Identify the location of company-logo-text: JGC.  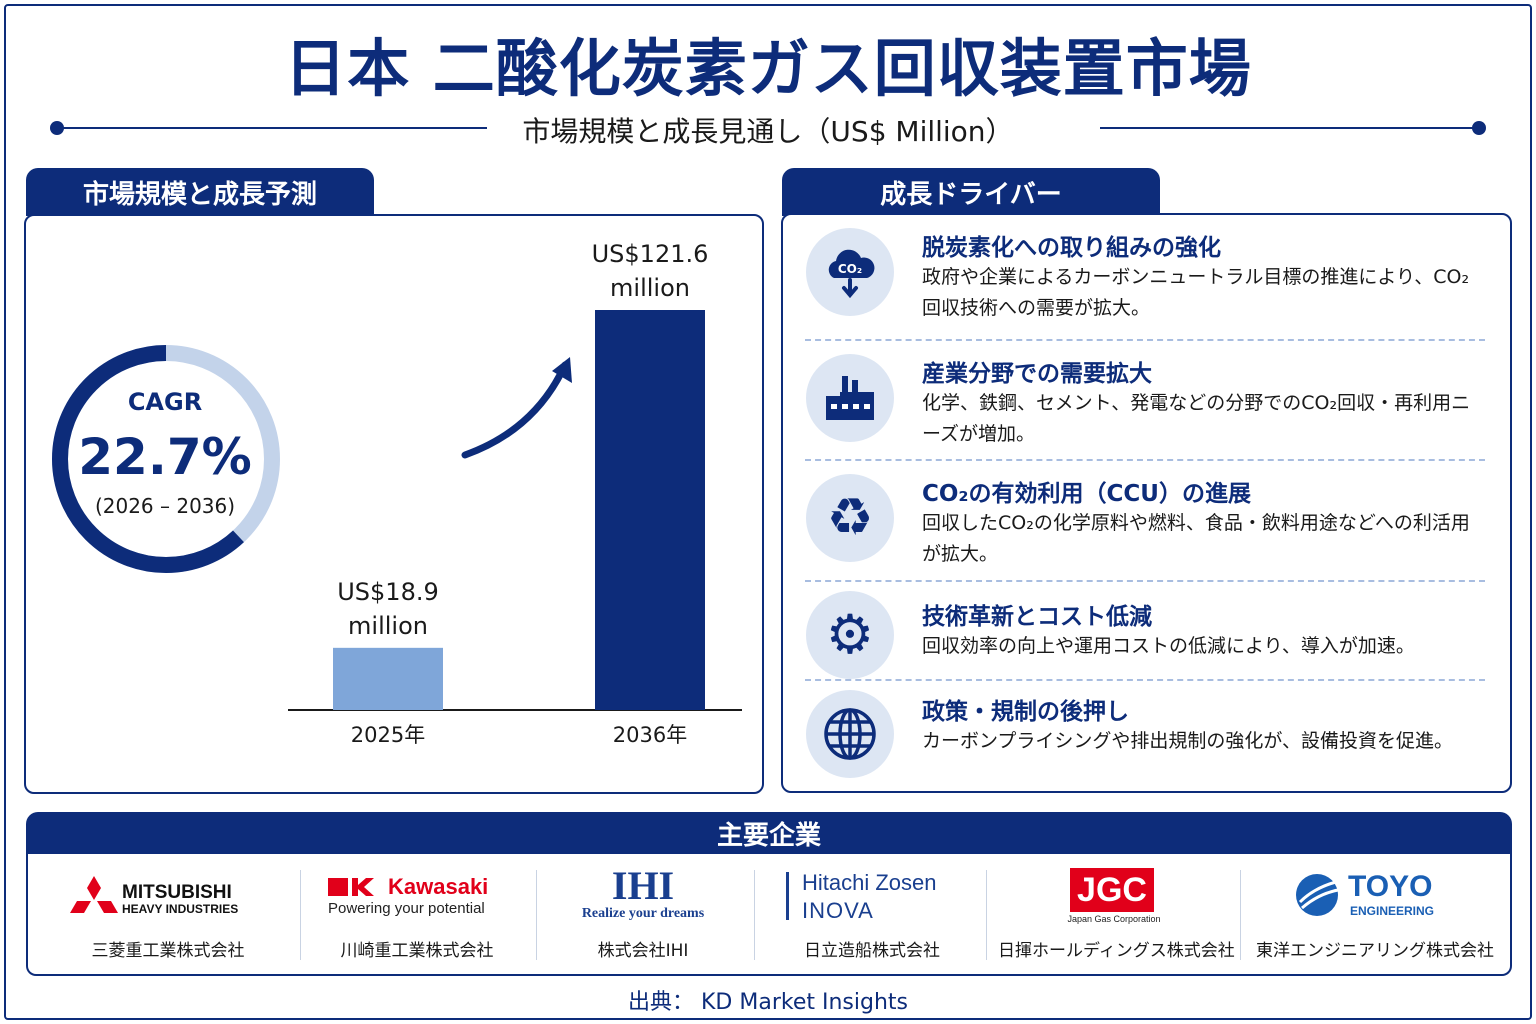
(1112, 890).